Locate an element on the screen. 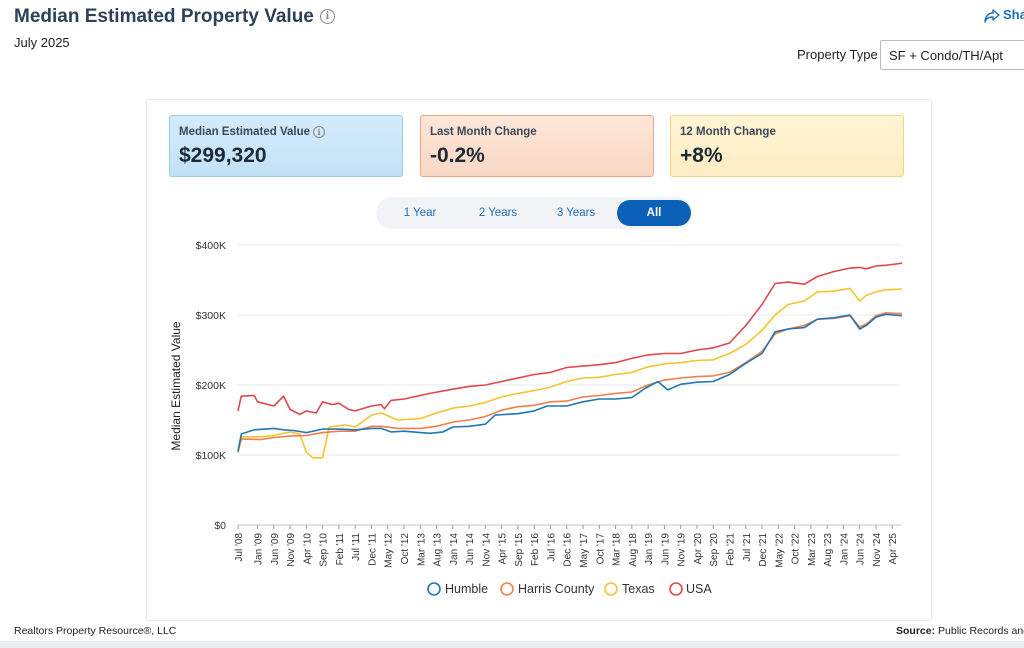 This screenshot has height=648, width=1024. bottom-bar is located at coordinates (512, 644).